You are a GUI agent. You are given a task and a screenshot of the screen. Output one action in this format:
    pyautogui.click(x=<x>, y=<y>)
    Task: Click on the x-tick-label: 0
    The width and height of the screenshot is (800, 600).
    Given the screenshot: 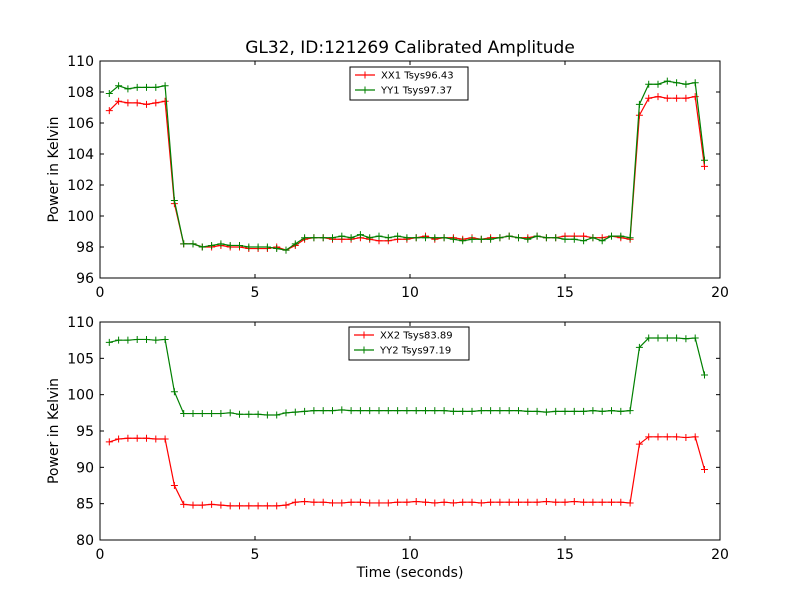 What is the action you would take?
    pyautogui.click(x=100, y=293)
    